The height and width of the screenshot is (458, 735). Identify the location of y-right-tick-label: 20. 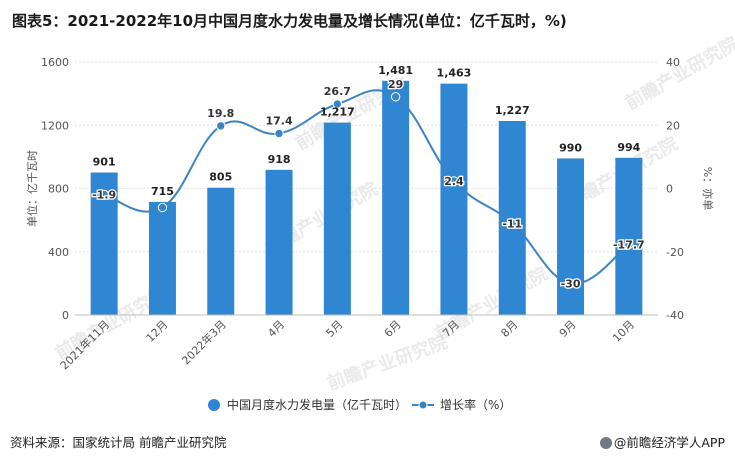
(673, 125).